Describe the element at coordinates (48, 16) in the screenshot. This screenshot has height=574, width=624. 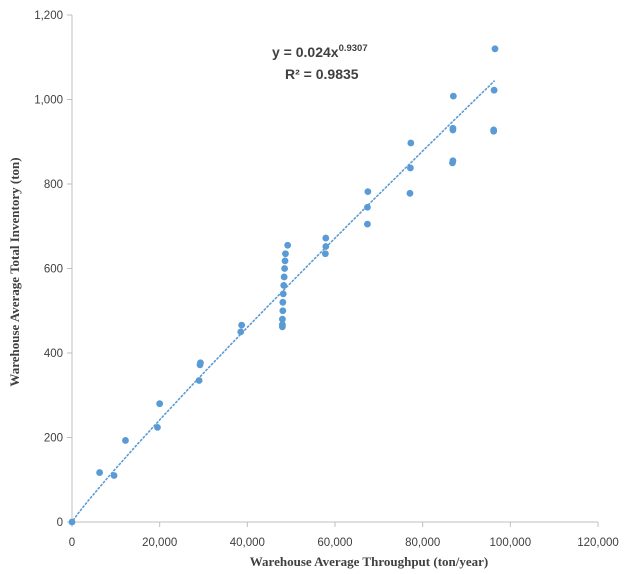
I see `y-tick-label: 1,200` at that location.